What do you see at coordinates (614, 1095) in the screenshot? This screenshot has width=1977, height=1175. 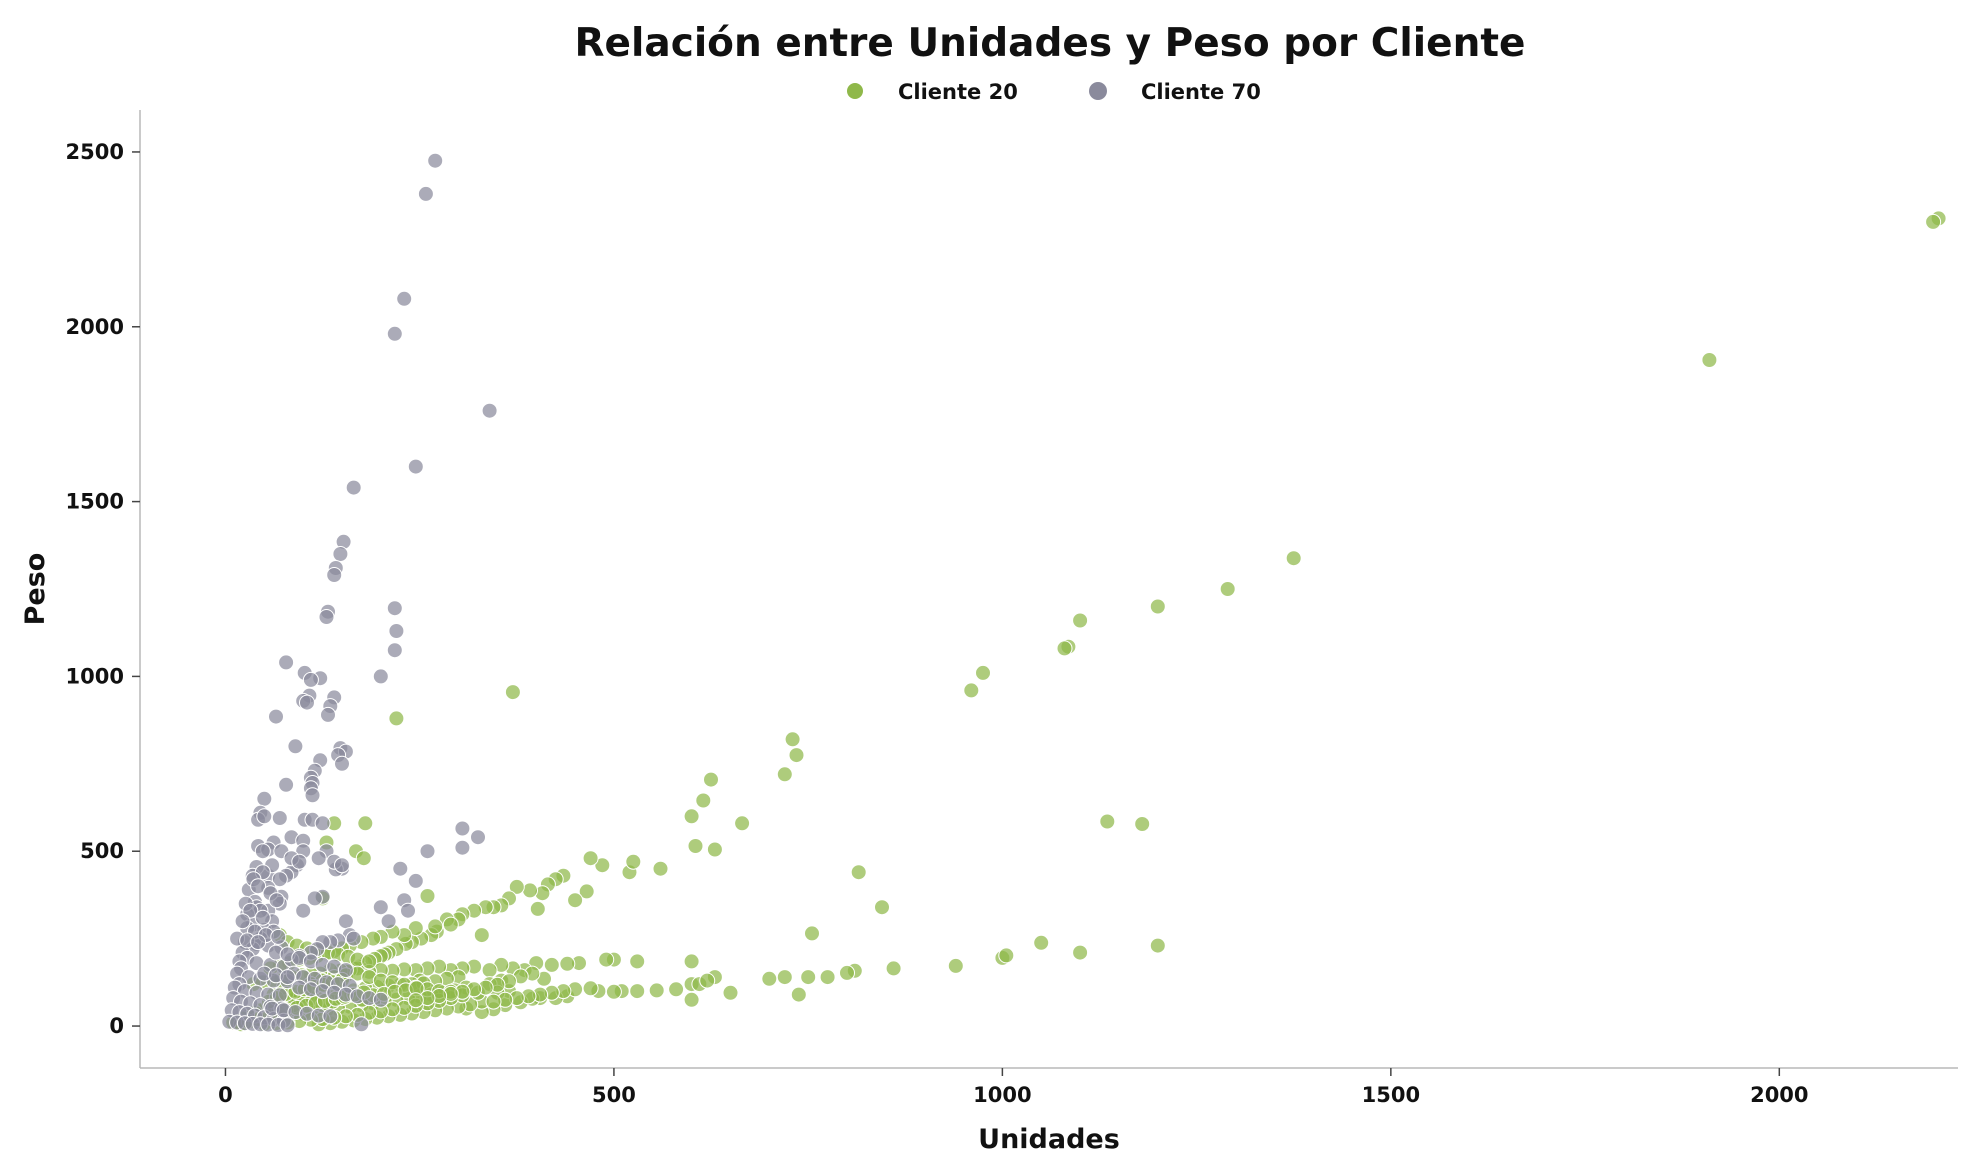 I see `x-tick-label: 500` at bounding box center [614, 1095].